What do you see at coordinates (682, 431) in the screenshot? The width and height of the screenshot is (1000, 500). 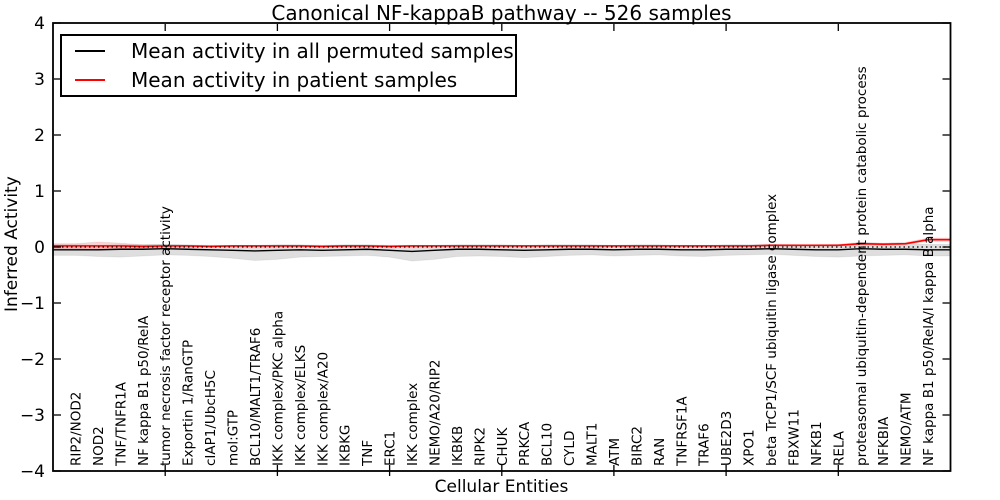 I see `x-tick-label: TNFRSF1A` at bounding box center [682, 431].